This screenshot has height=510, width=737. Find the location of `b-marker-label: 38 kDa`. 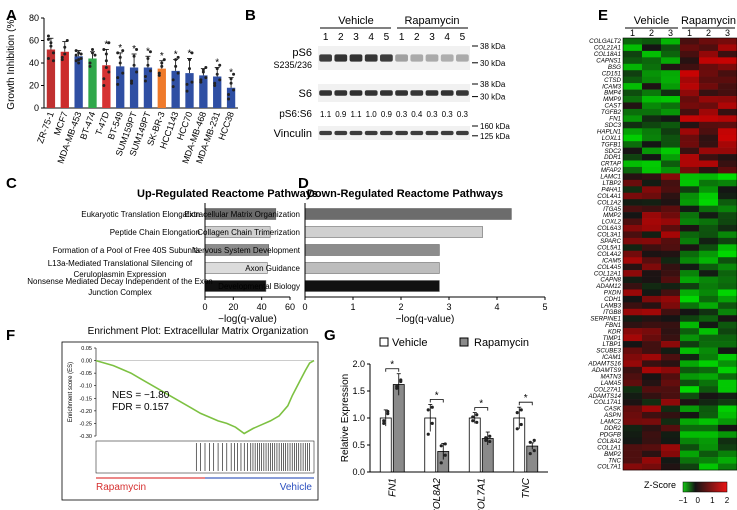

b-marker-label: 38 kDa is located at coordinates (493, 46).